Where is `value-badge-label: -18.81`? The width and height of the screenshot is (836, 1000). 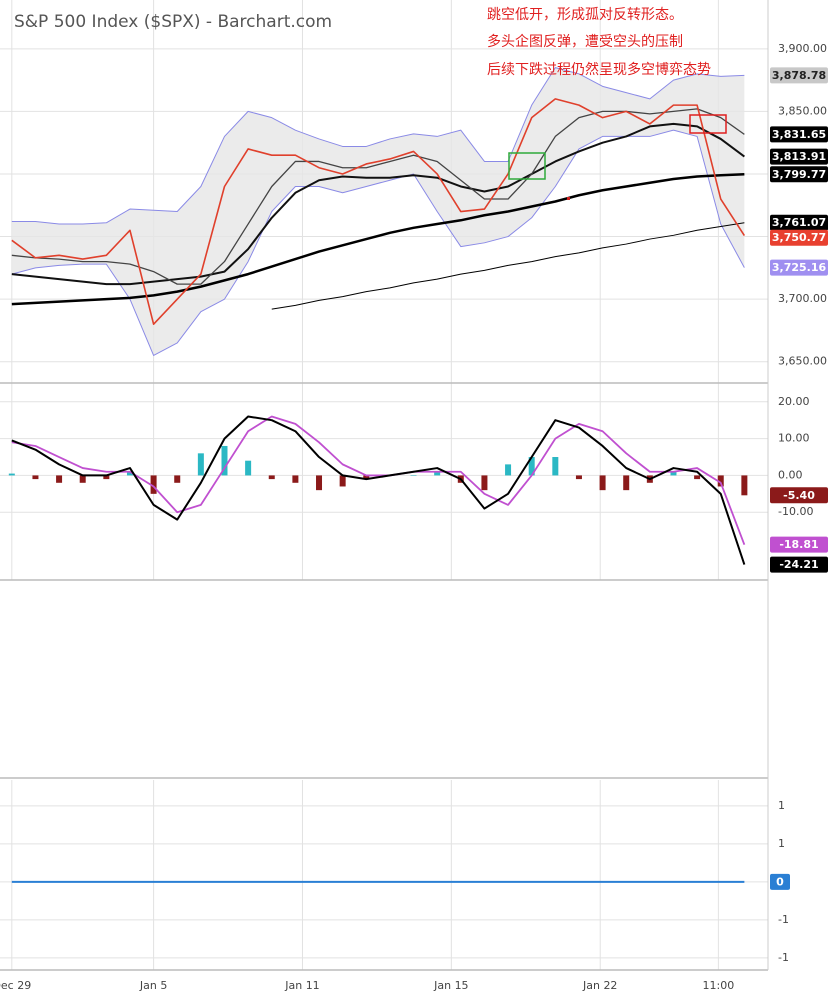
value-badge-label: -18.81 is located at coordinates (798, 544).